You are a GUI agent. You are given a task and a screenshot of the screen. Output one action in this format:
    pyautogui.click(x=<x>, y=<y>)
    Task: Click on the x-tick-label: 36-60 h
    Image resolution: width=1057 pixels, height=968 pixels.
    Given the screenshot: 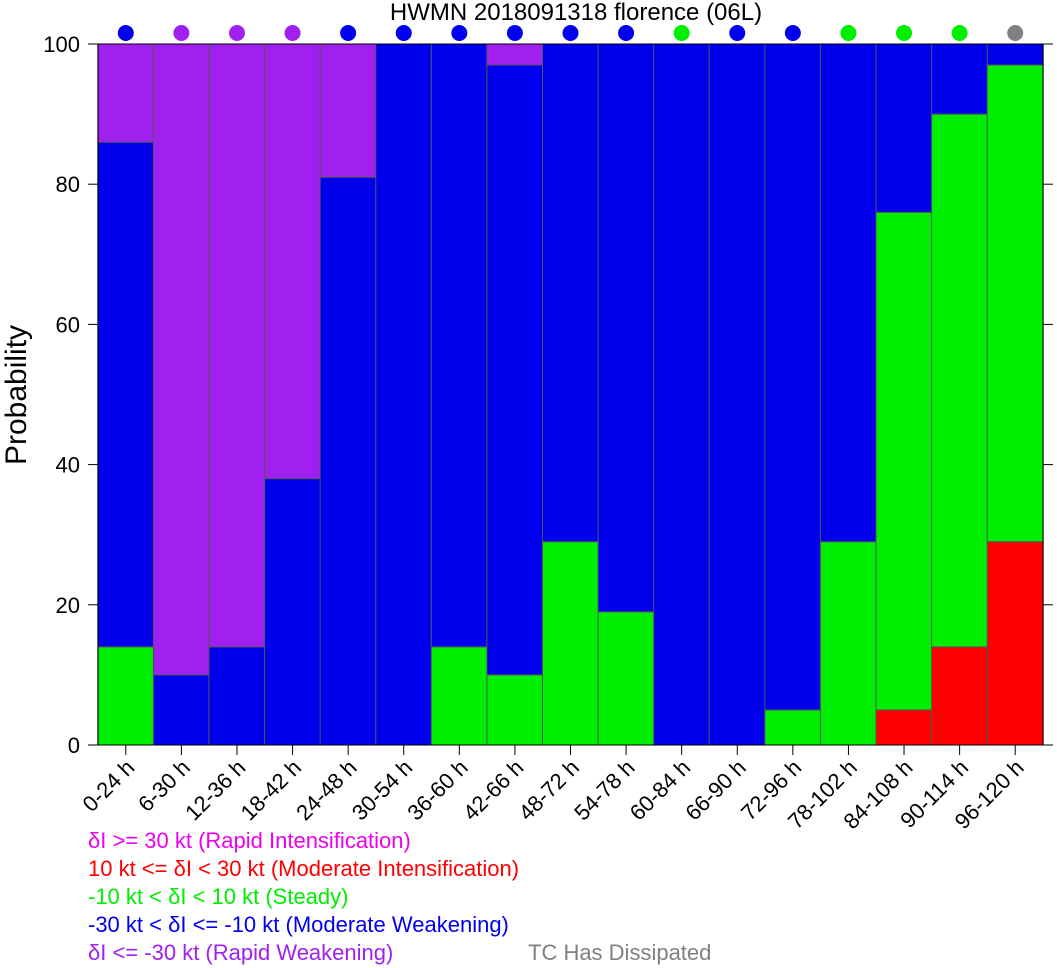 What is the action you would take?
    pyautogui.click(x=437, y=790)
    